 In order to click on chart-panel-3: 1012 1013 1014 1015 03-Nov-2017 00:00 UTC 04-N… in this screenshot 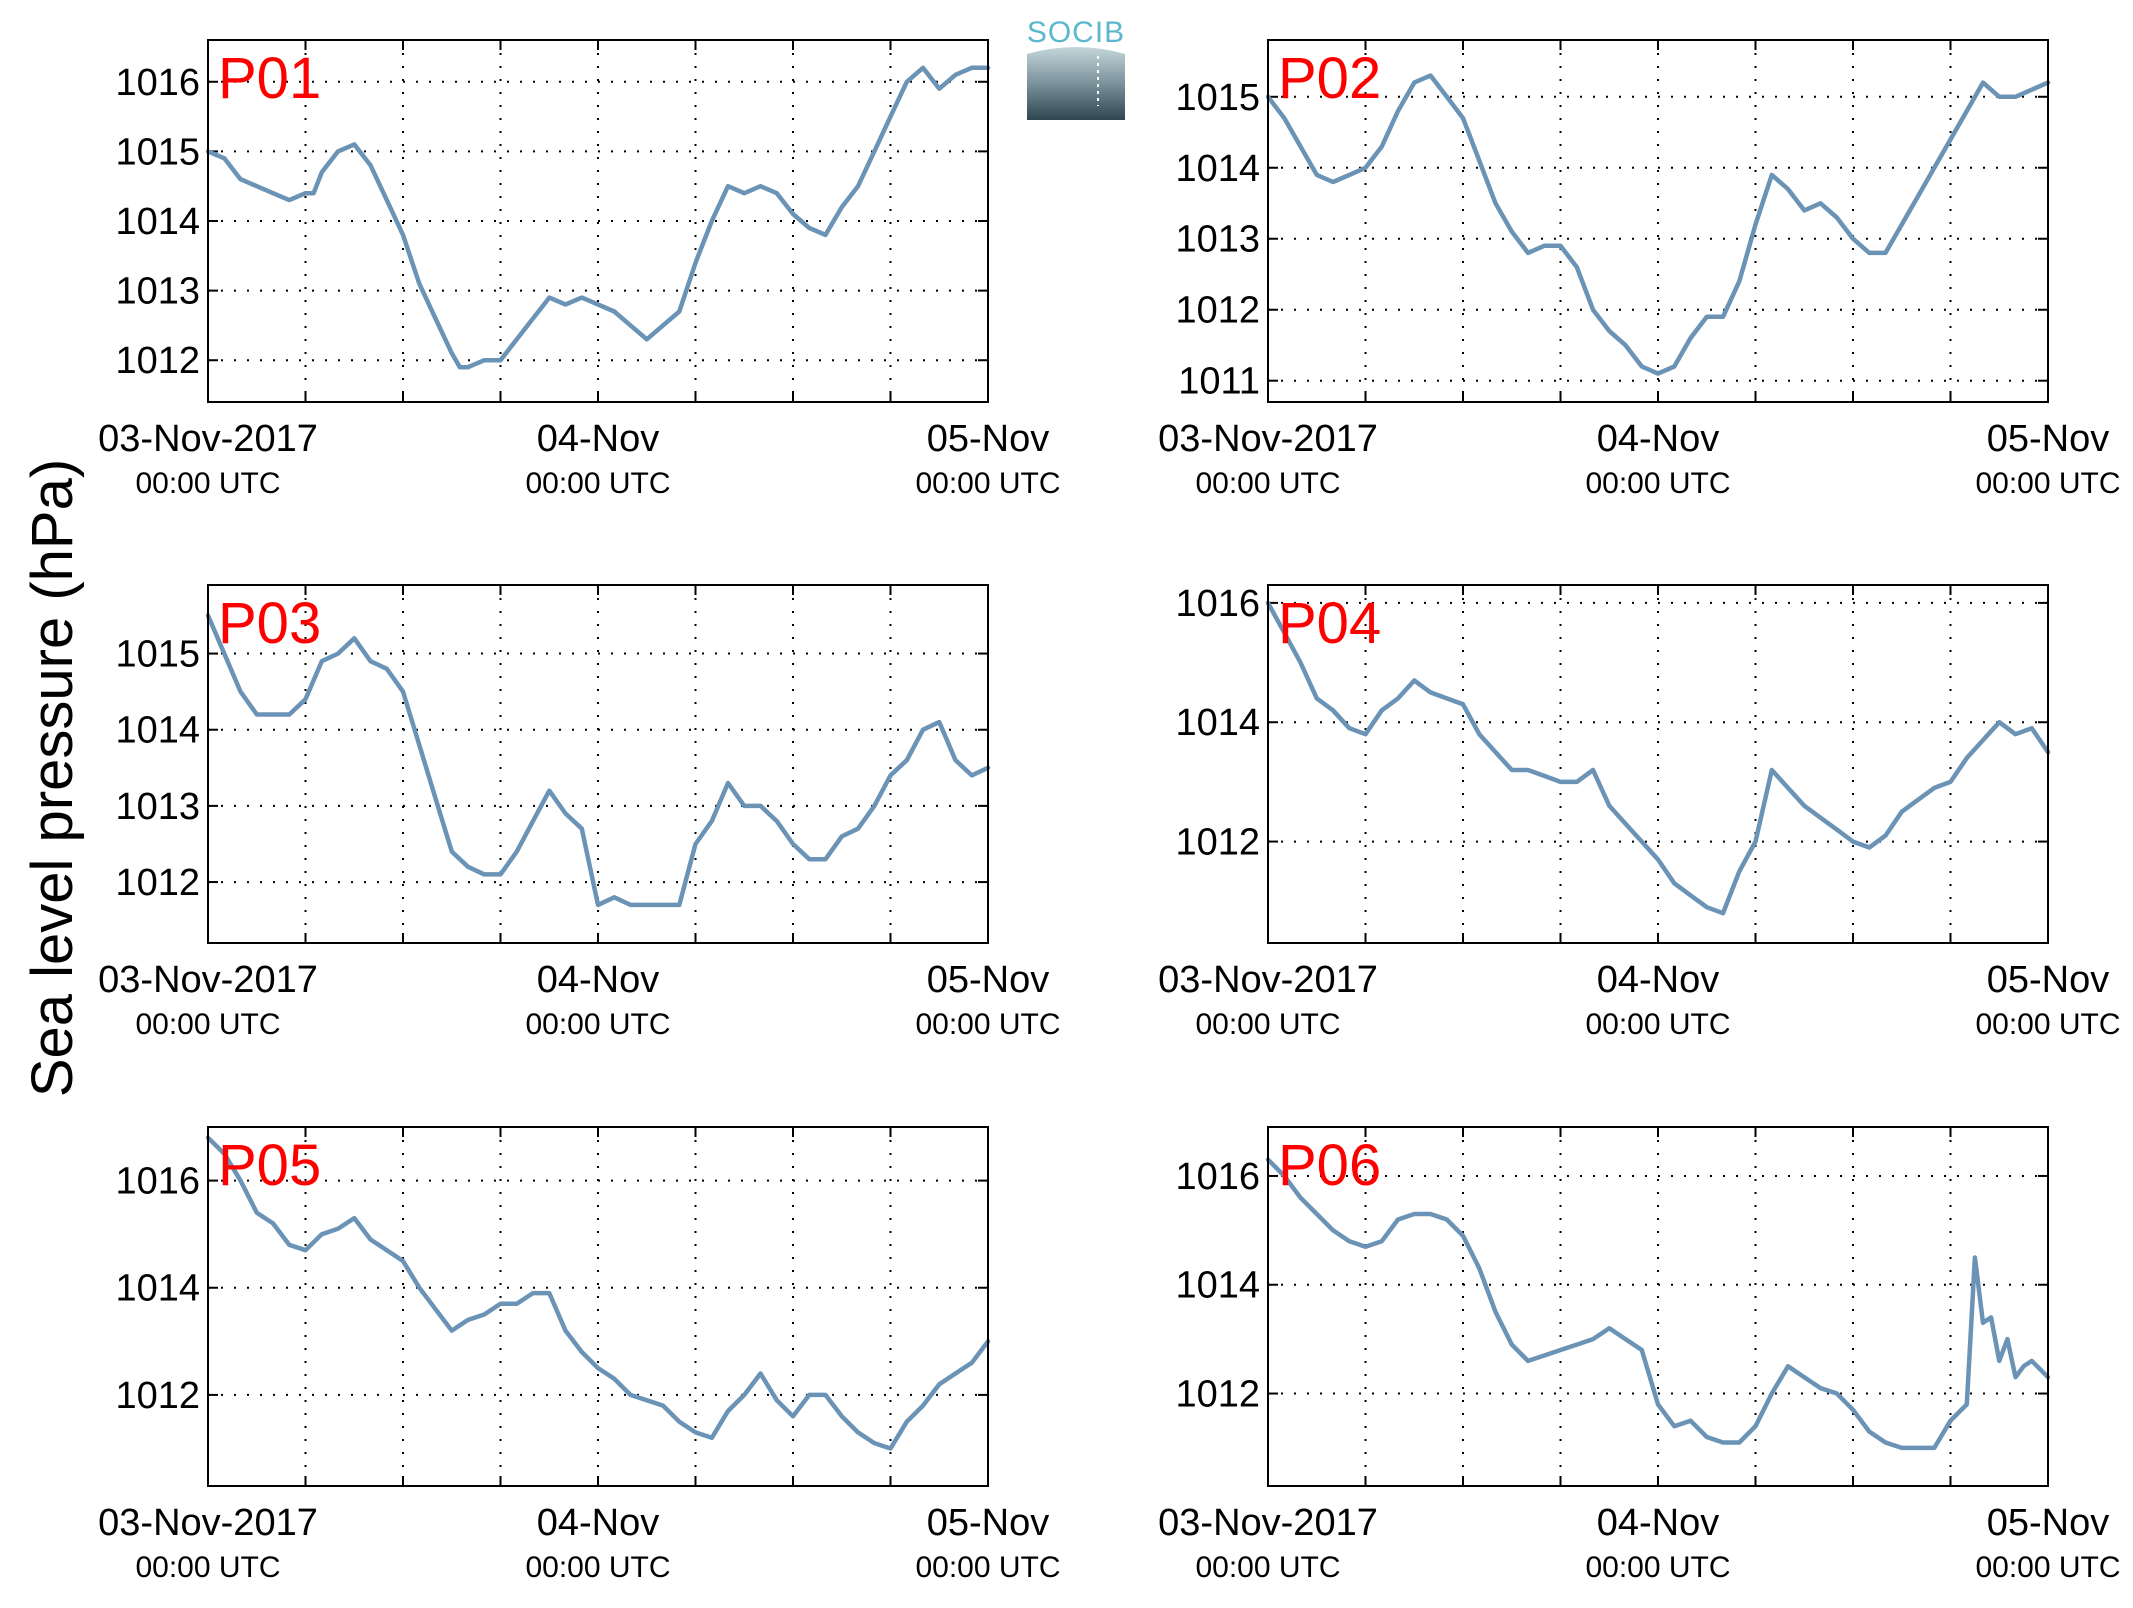, I will do `click(579, 812)`.